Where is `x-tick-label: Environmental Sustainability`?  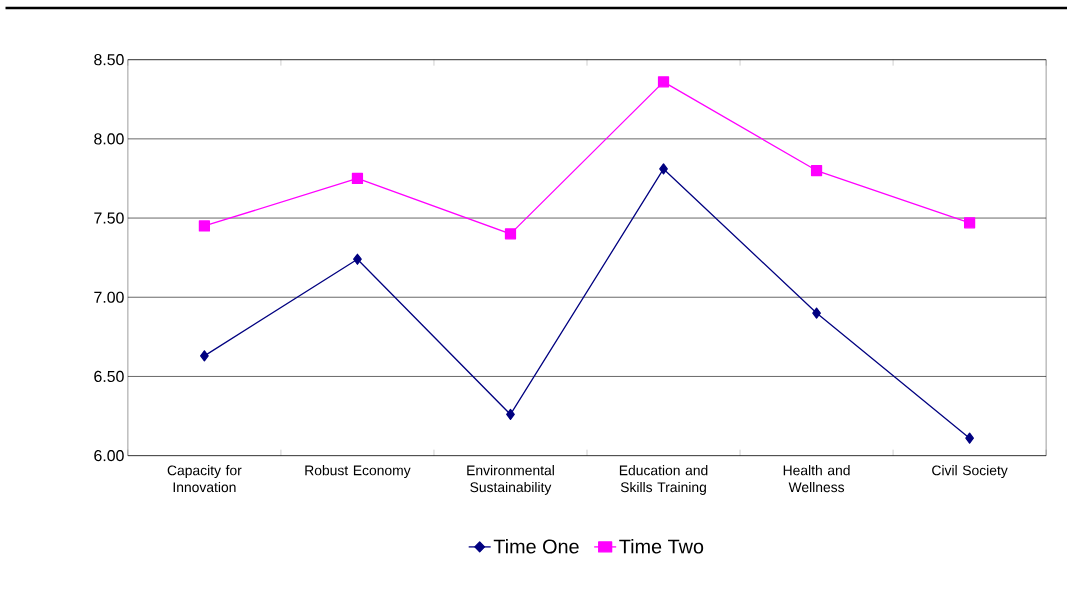 x-tick-label: Environmental Sustainability is located at coordinates (510, 480).